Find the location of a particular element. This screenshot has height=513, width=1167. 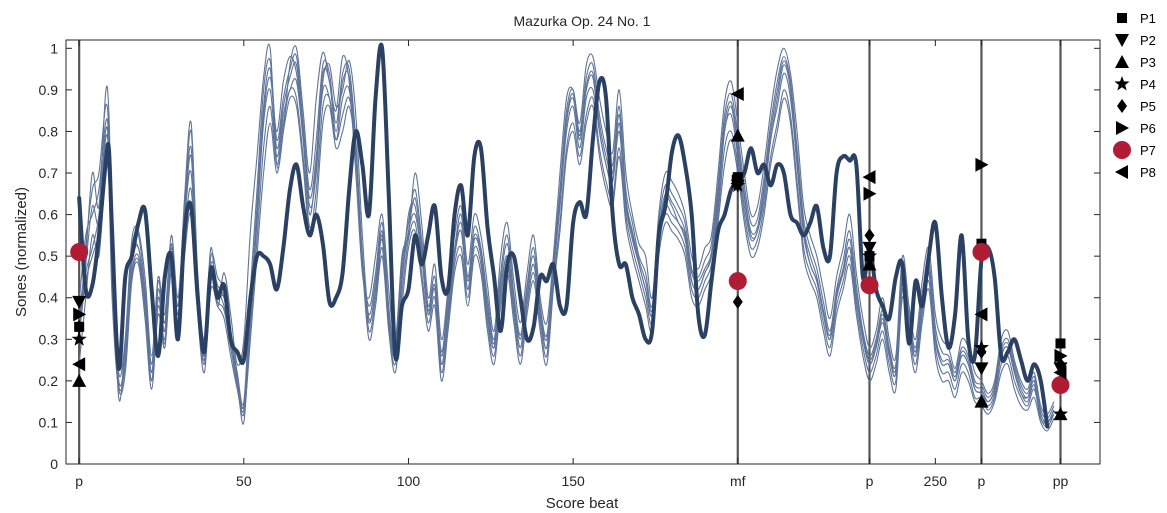

y-tick-label: 0.9 is located at coordinates (49, 90).